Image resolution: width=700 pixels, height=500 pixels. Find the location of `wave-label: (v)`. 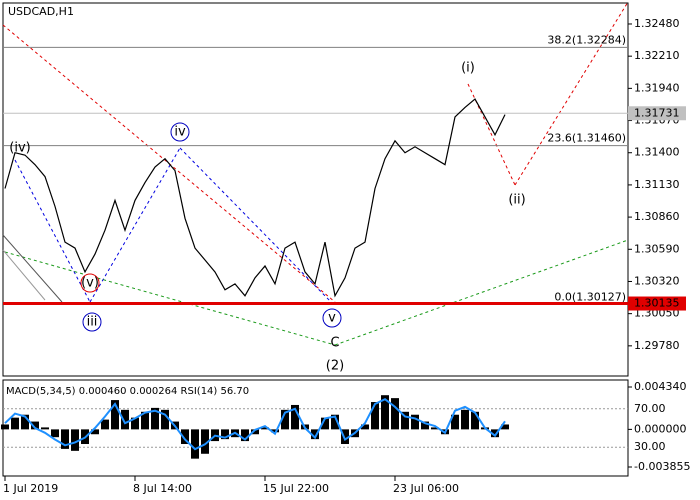

wave-label: (v) is located at coordinates (90, 283).